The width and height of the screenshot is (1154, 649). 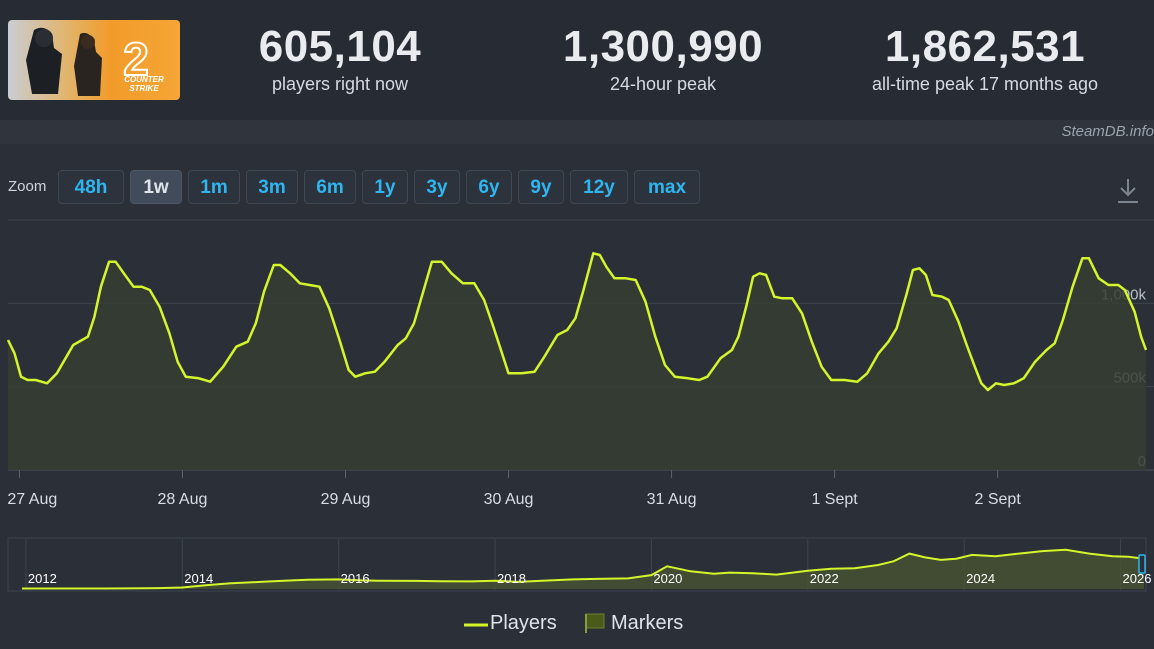 What do you see at coordinates (985, 84) in the screenshot?
I see `stat-label: all-time peak 17 months ago` at bounding box center [985, 84].